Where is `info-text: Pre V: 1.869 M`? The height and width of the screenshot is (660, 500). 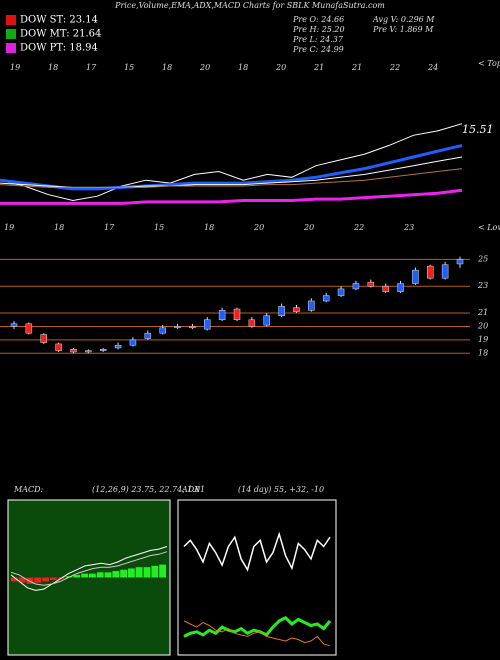
info-text: Pre V: 1.869 M is located at coordinates (403, 29).